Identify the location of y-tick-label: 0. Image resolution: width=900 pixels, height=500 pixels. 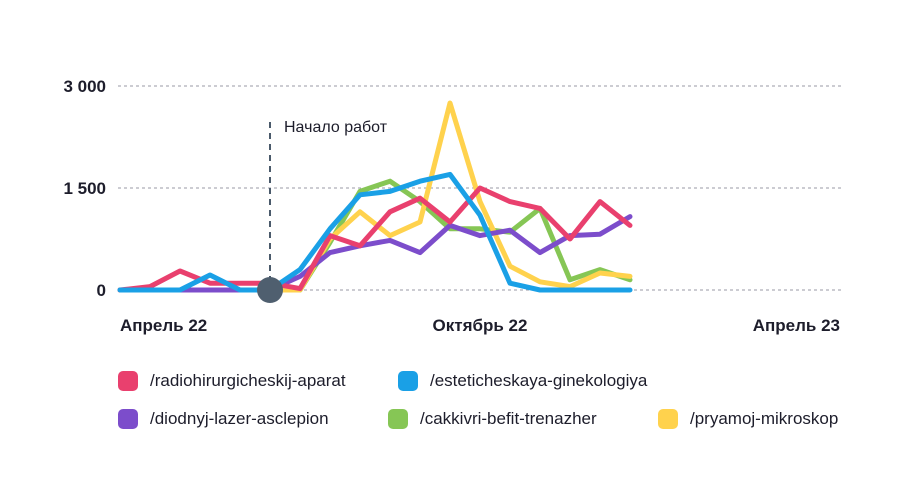
(101, 290).